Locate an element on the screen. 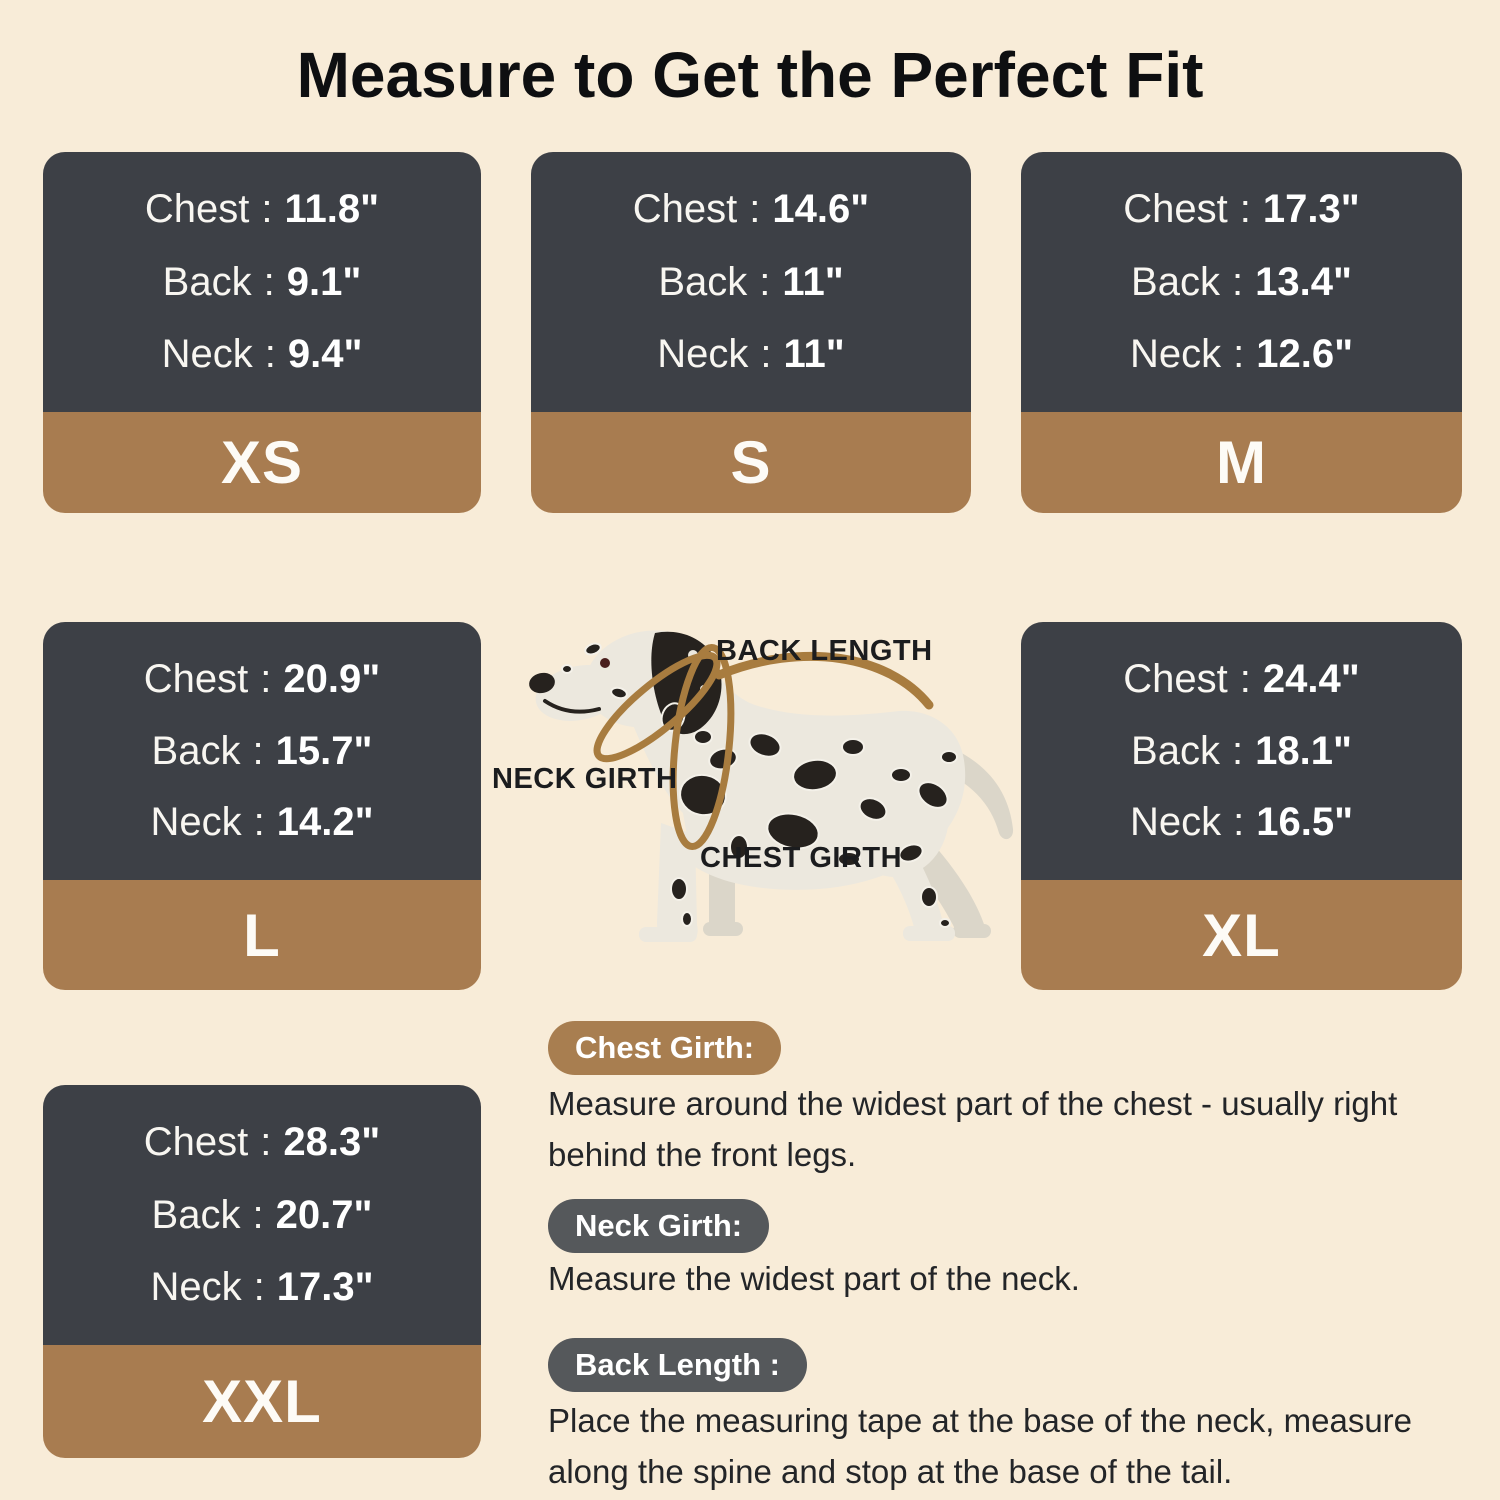 Image resolution: width=1500 pixels, height=1500 pixels. neck-girth-definition: Measure the widest part of the neck. is located at coordinates (814, 1278).